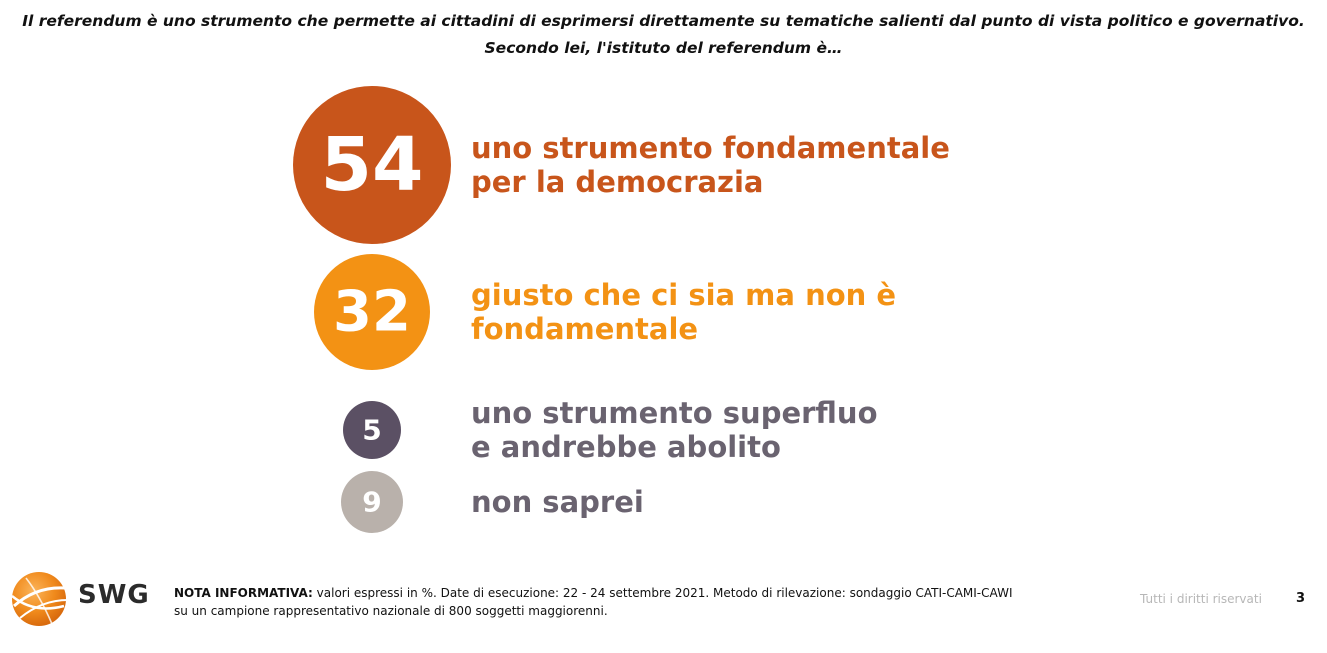  What do you see at coordinates (626, 447) in the screenshot?
I see `label-3-line-2: e andrebbe abolito` at bounding box center [626, 447].